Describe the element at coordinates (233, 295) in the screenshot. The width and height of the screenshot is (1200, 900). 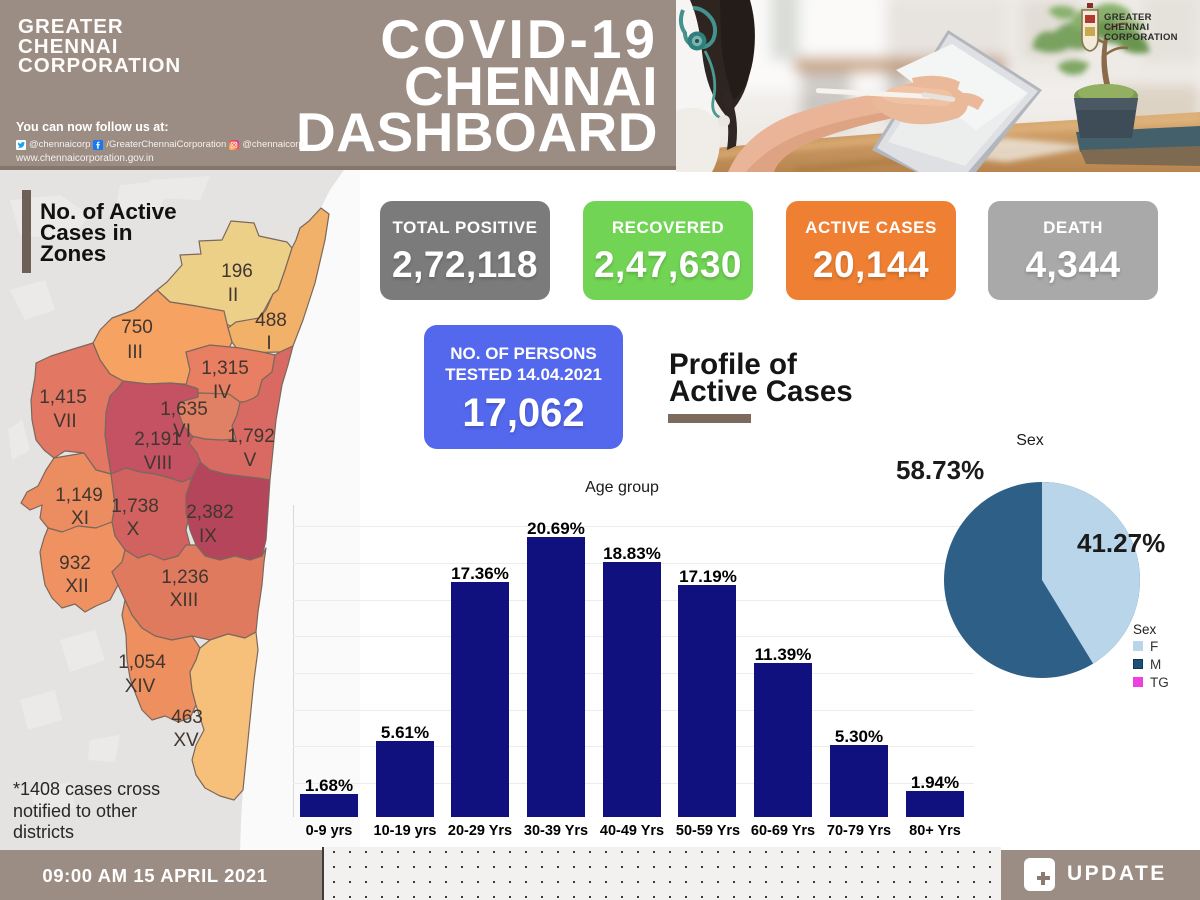
I see `svg-text: II` at that location.